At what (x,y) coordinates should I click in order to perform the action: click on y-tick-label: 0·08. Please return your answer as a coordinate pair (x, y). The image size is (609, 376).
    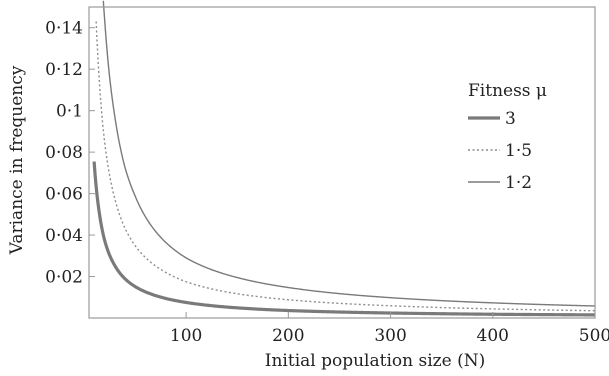
    Looking at the image, I should click on (64, 153).